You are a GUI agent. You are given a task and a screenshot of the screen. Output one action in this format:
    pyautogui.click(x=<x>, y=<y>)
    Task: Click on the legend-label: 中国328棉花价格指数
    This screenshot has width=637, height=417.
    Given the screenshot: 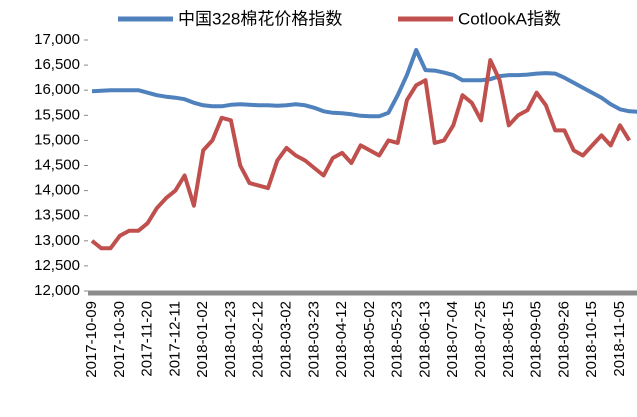 What is the action you would take?
    pyautogui.click(x=260, y=18)
    